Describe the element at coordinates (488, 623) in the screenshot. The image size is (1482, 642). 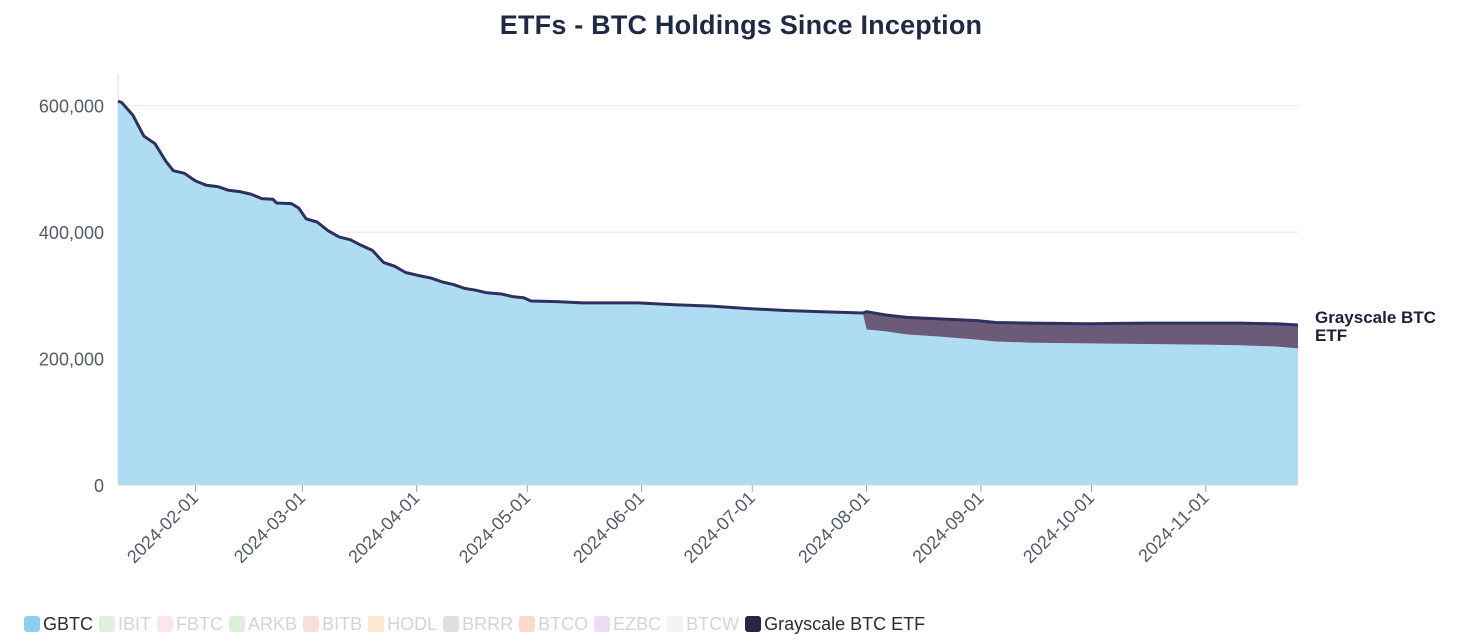
I see `legend-label: BRRR` at that location.